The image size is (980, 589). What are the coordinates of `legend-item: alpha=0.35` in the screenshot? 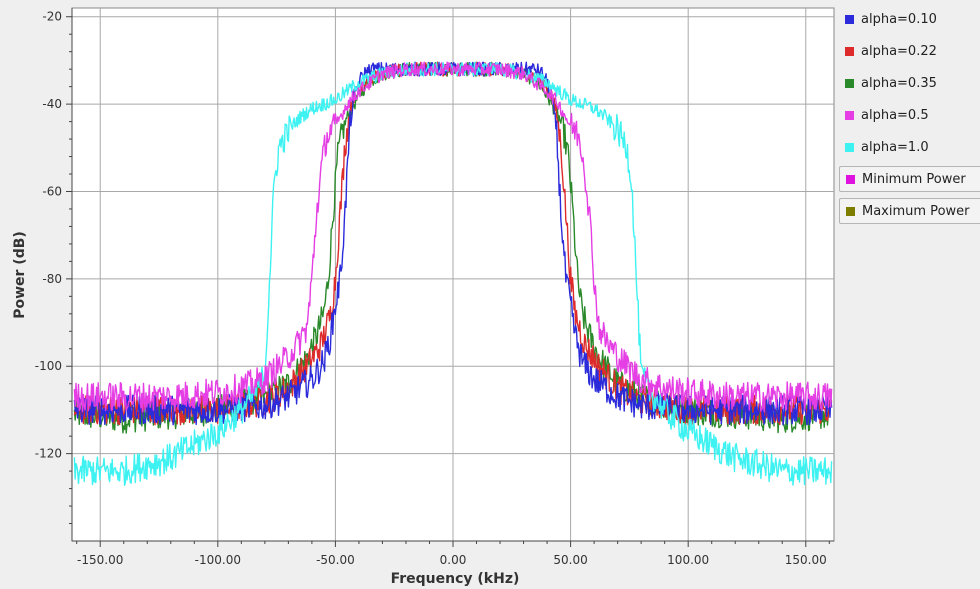 It's located at (909, 83).